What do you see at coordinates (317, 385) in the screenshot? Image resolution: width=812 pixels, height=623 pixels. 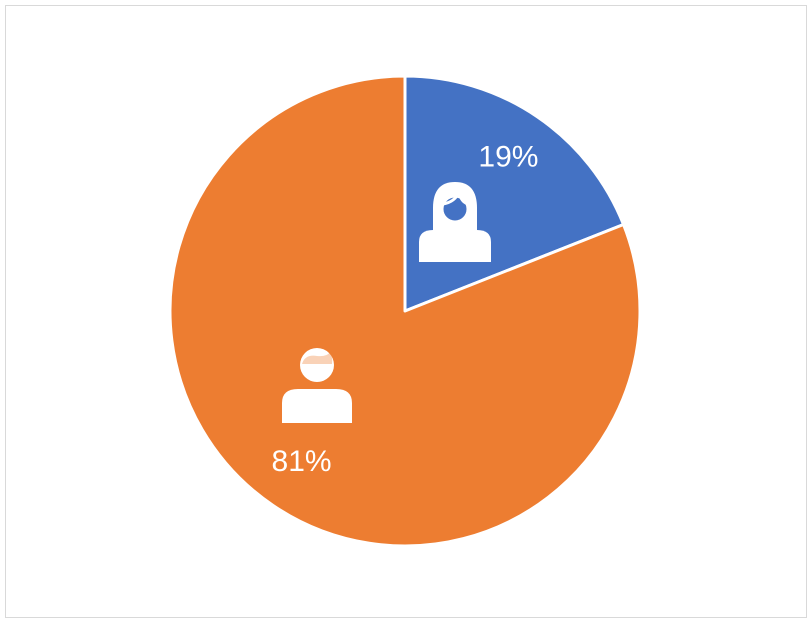 I see `male-icon` at bounding box center [317, 385].